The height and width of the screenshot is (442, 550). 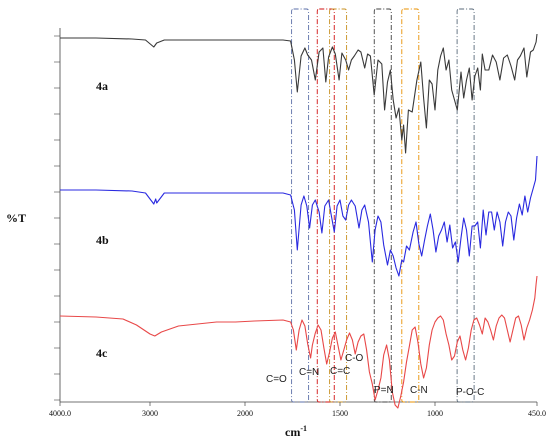 I want to click on x-axis-ticks: 4000.0 3000 2000 1500 1000 450.0, so click(x=297, y=410).